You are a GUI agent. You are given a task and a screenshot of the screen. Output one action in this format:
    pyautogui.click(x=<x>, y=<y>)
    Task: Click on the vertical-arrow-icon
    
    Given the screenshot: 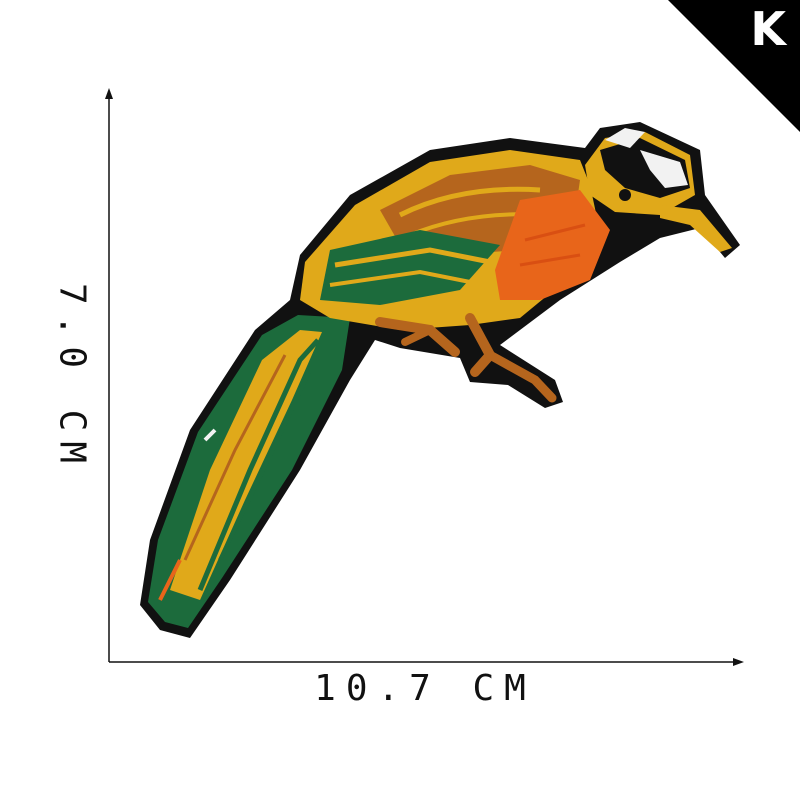 What is the action you would take?
    pyautogui.click(x=109, y=93)
    